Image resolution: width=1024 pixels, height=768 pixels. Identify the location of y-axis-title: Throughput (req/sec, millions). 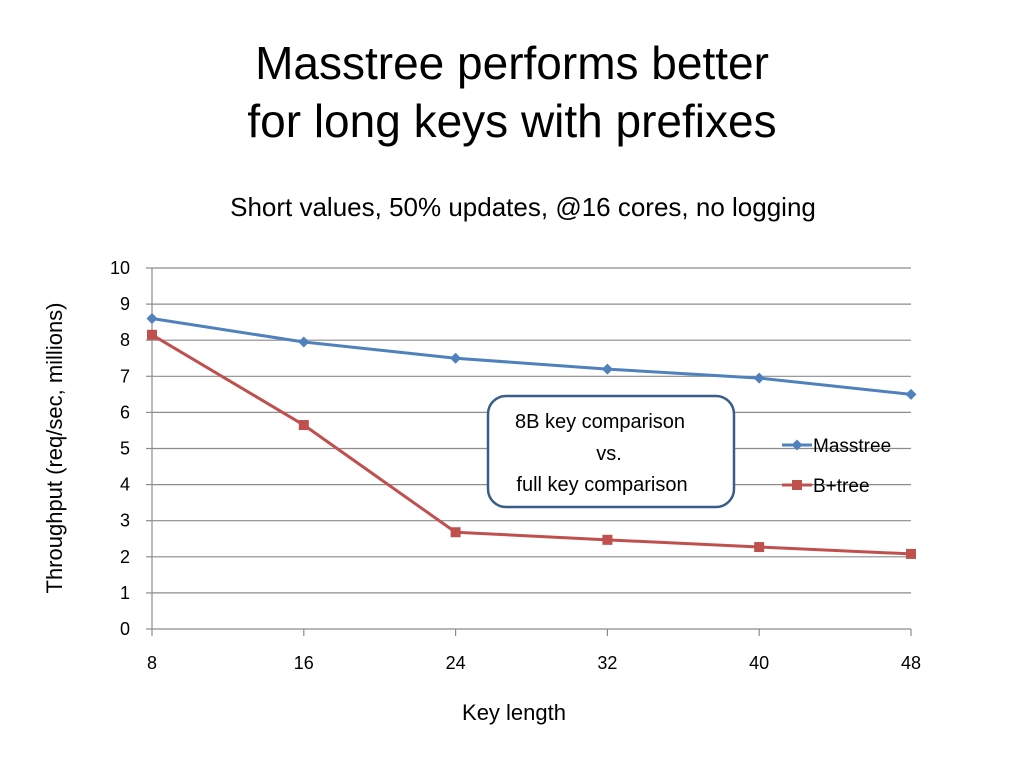
(54, 447).